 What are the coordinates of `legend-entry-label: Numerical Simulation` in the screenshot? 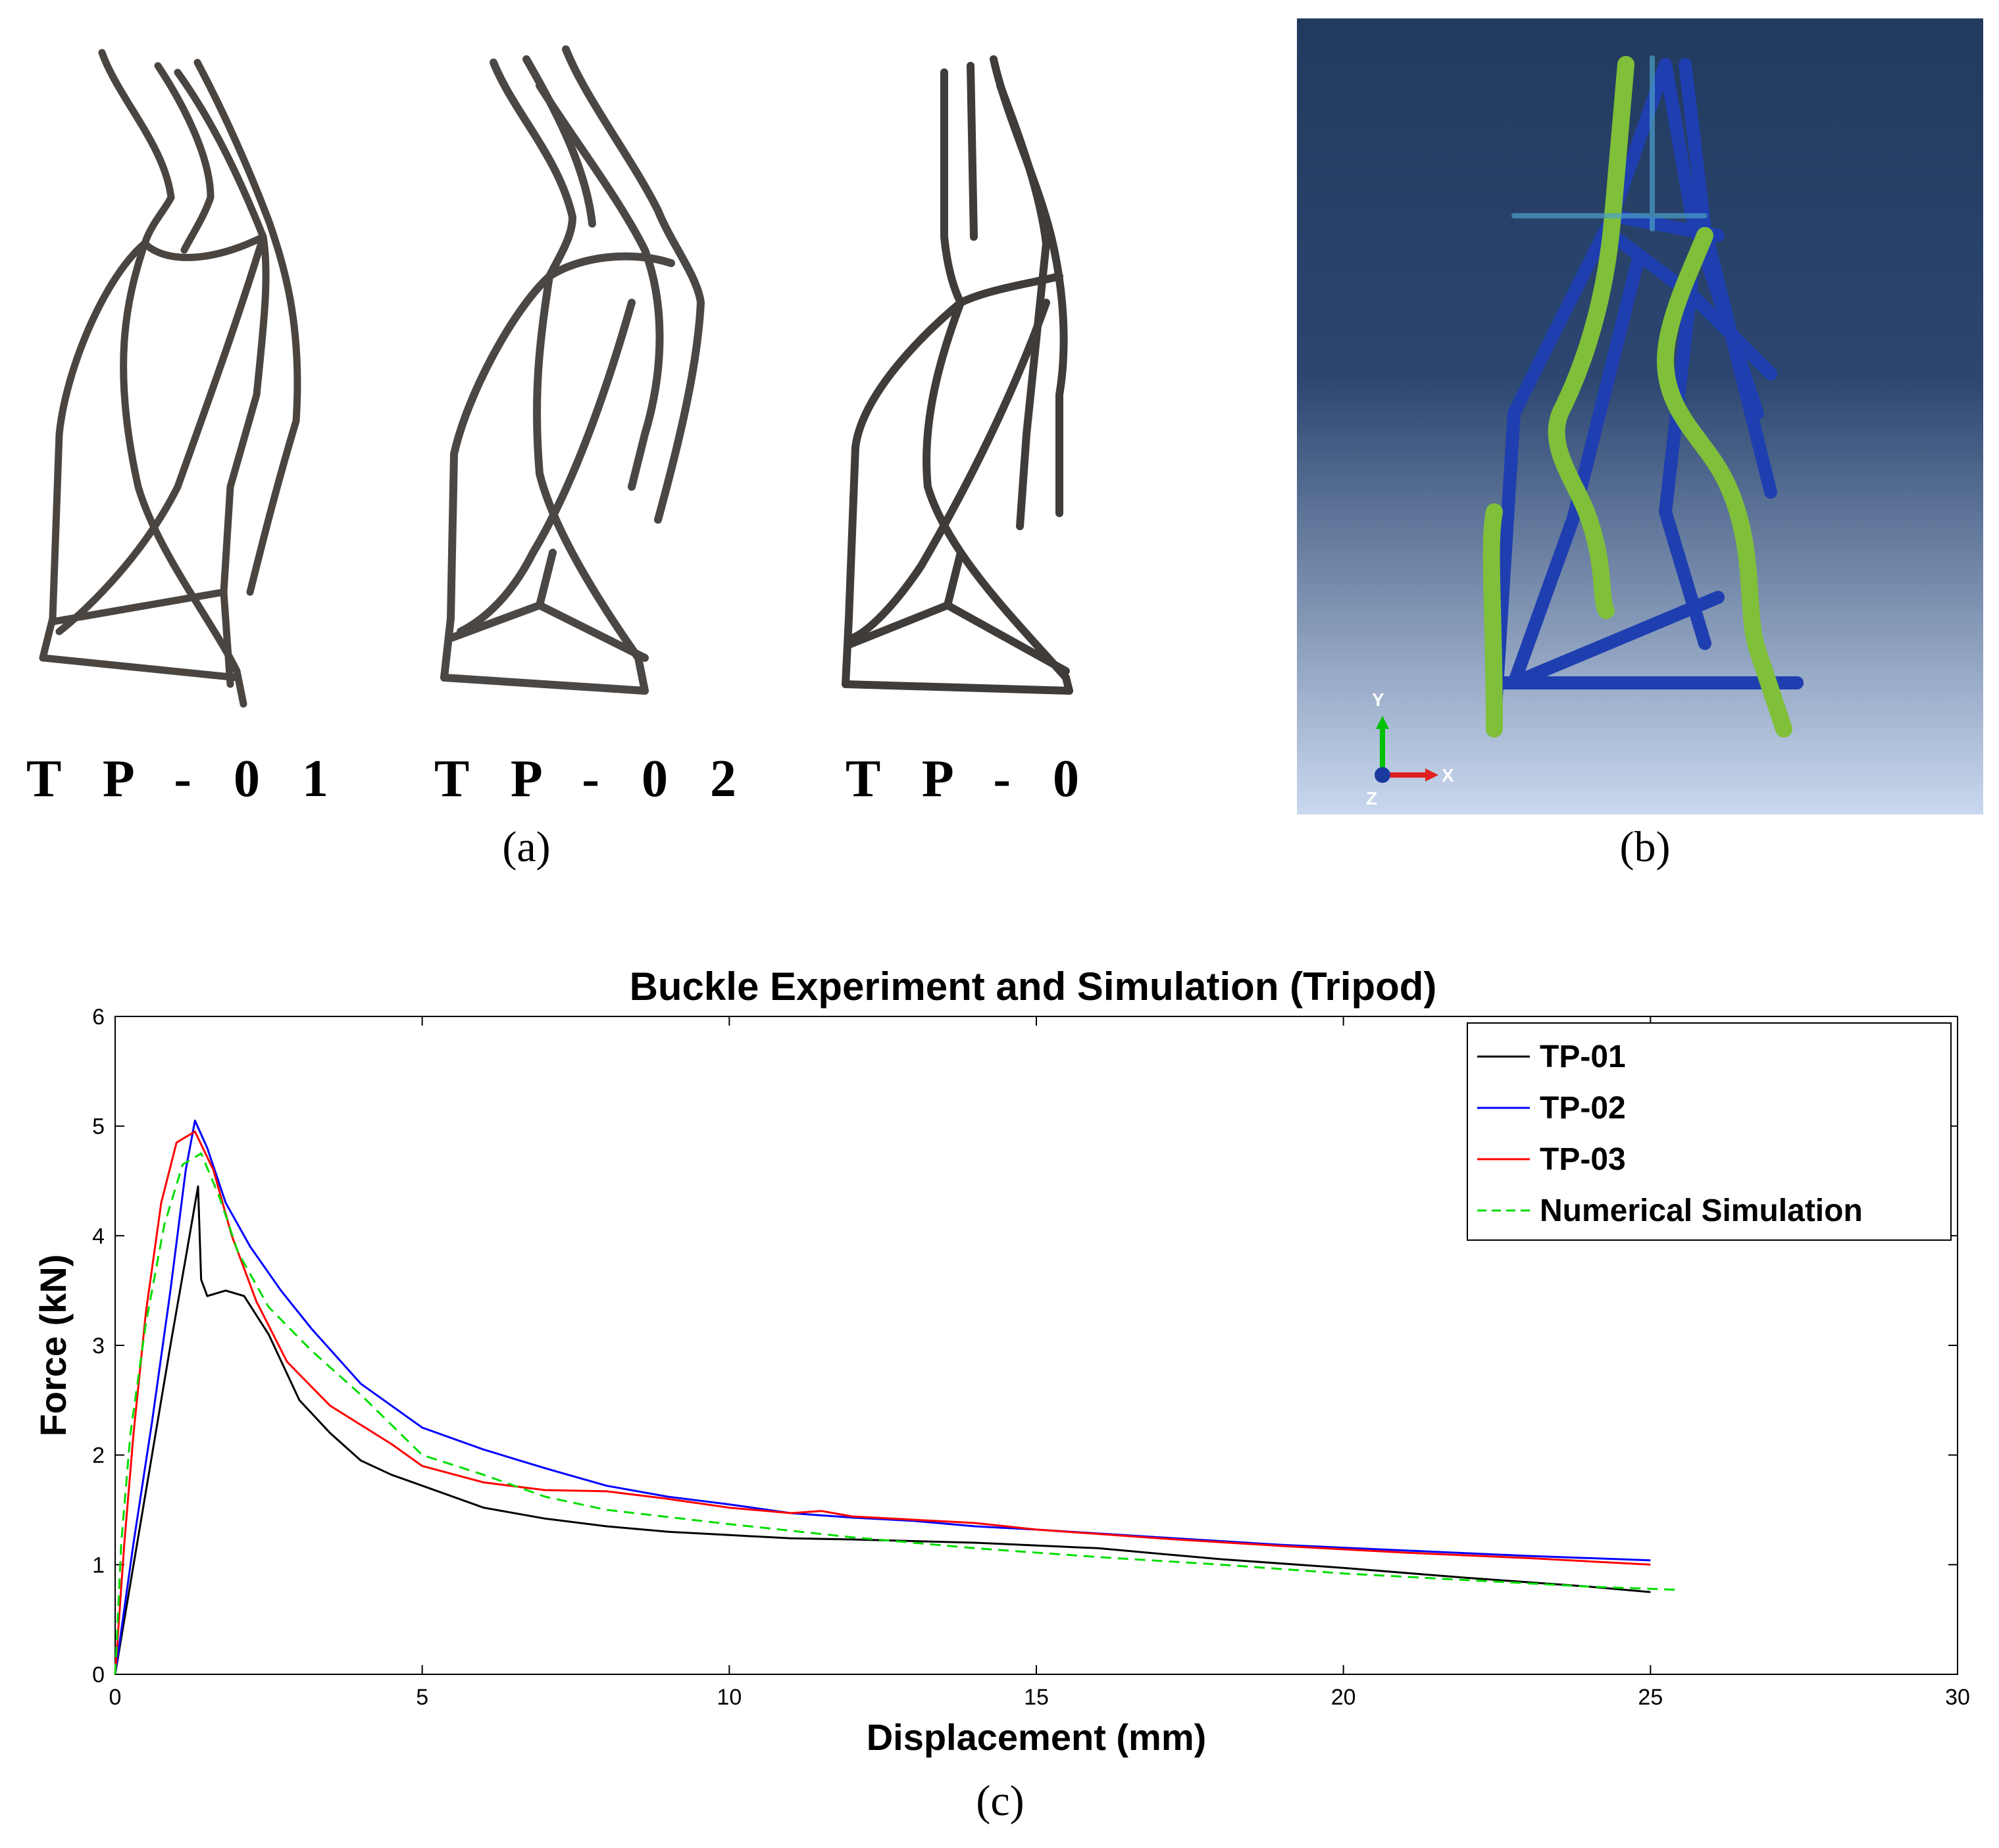 It's located at (1702, 1211).